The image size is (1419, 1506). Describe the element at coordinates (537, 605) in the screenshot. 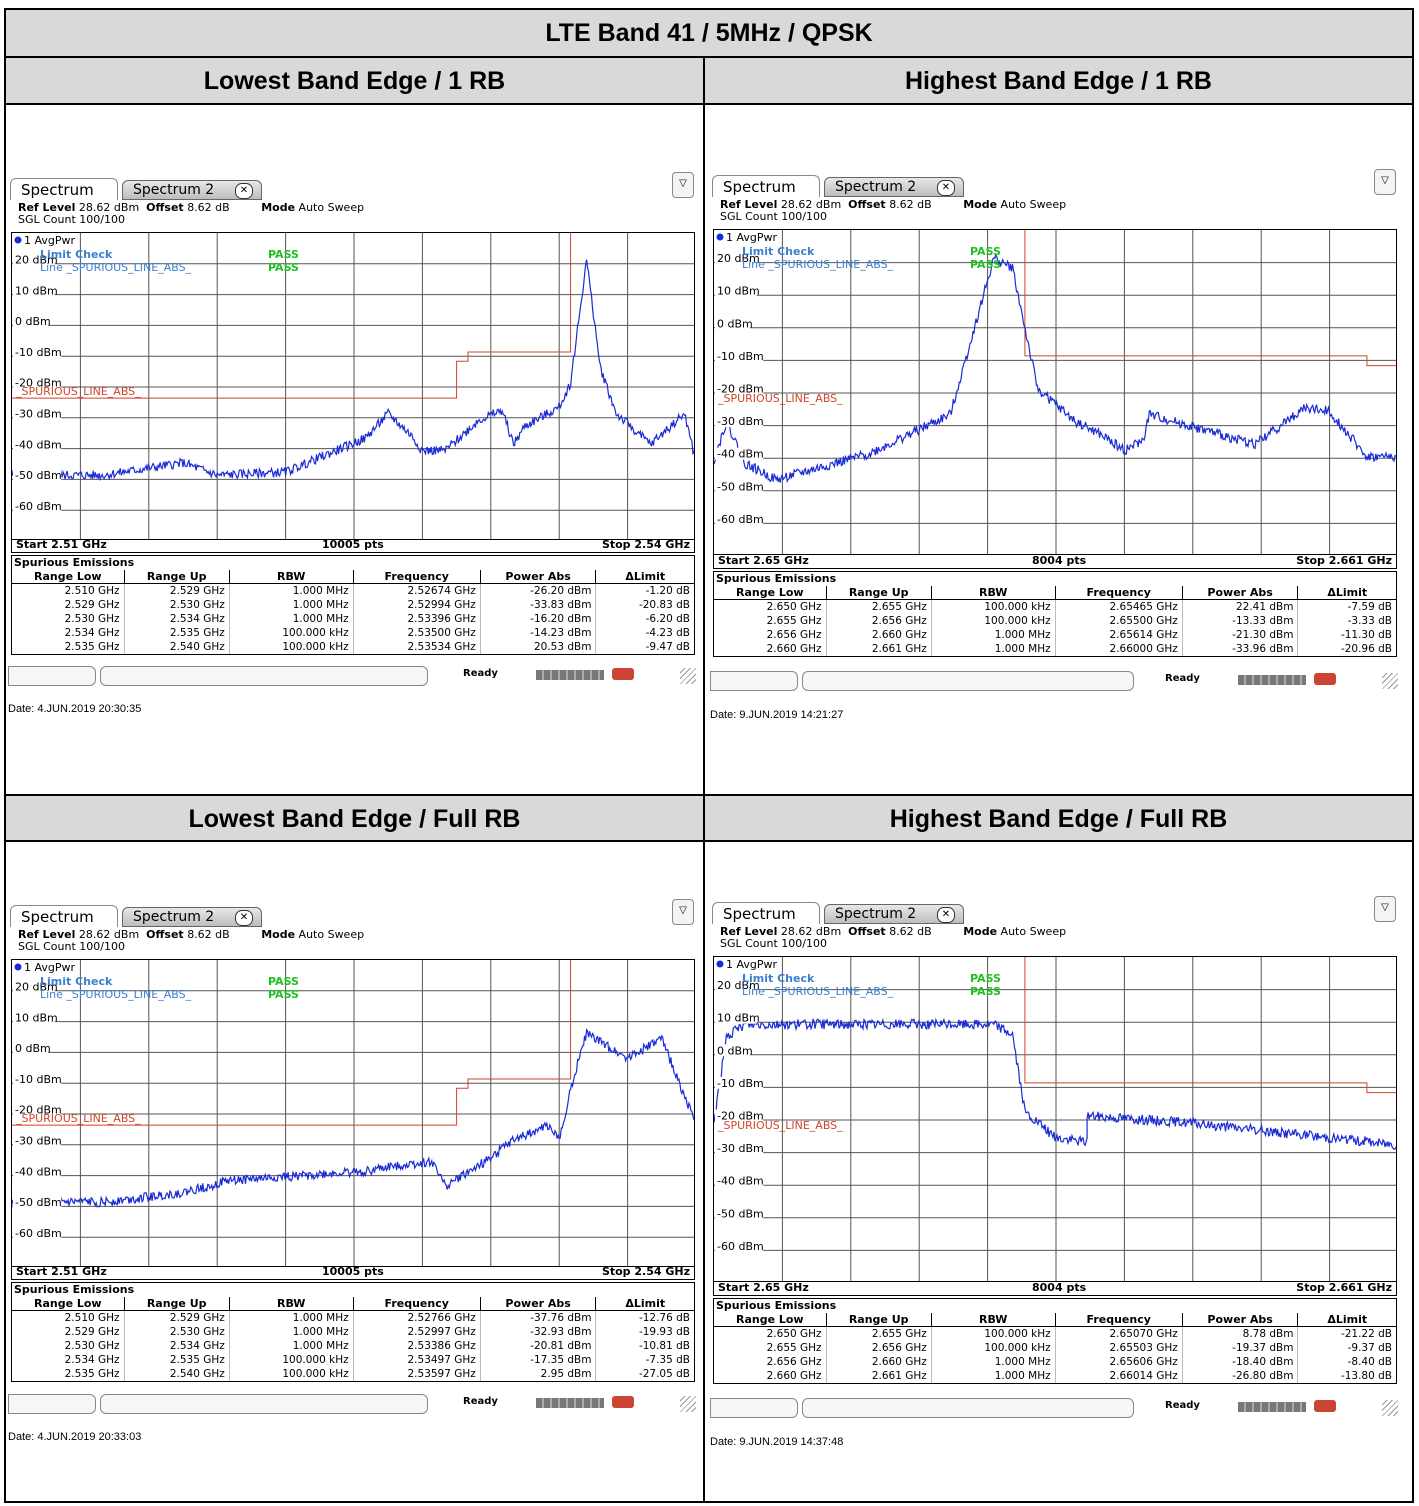

I see `table-cell: -33.83 dBm` at that location.